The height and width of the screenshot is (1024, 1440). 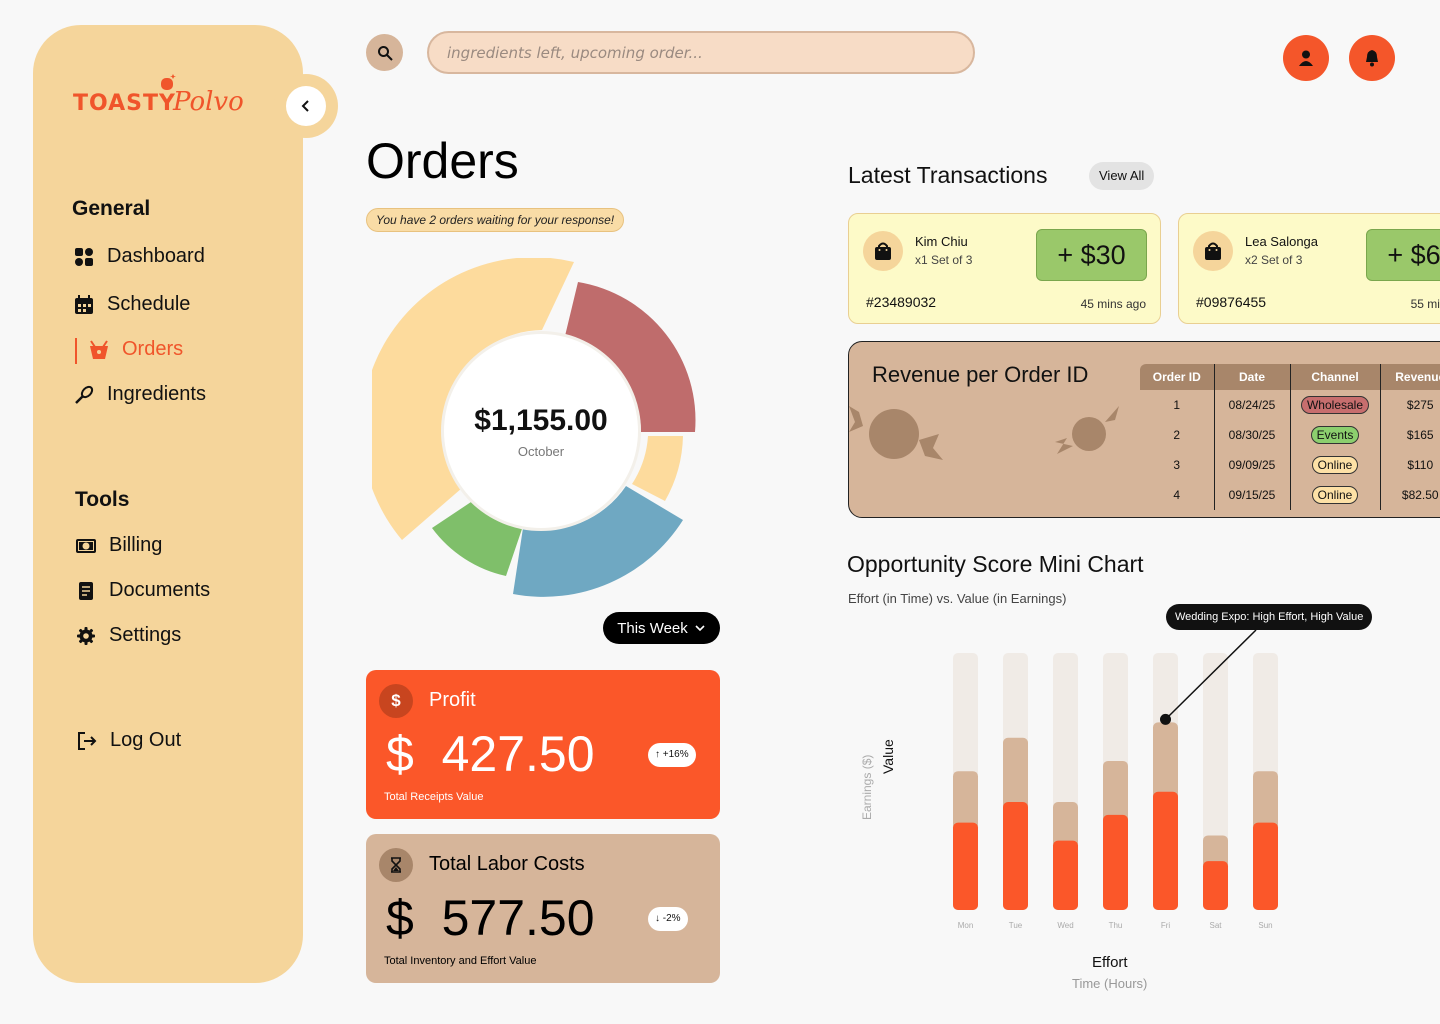 What do you see at coordinates (102, 499) in the screenshot?
I see `tools-section-title: Tools` at bounding box center [102, 499].